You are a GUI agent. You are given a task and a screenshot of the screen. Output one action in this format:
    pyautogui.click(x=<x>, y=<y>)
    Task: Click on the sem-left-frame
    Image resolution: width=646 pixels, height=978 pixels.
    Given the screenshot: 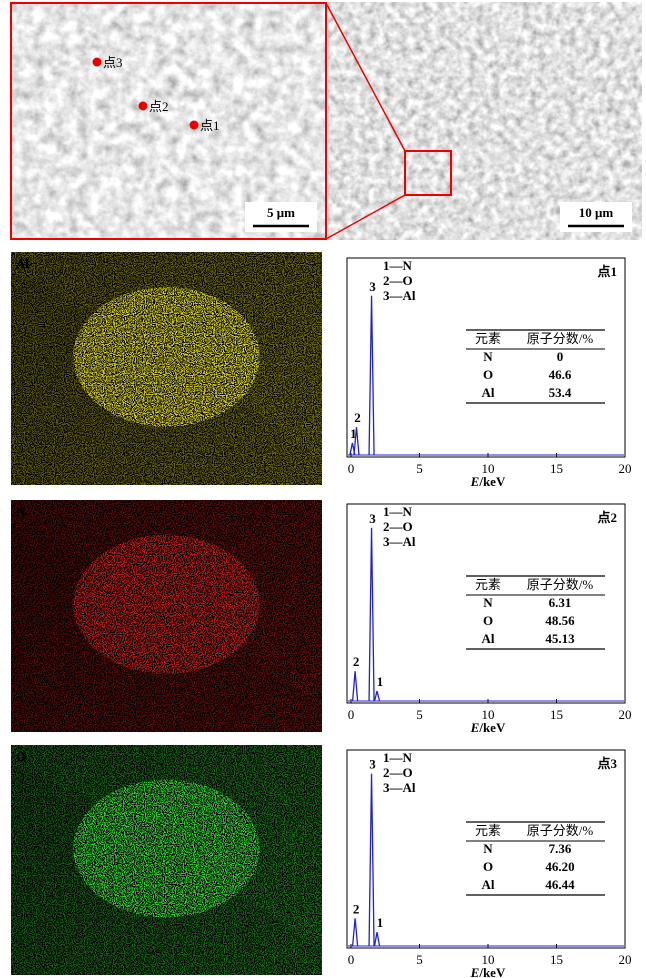 What is the action you would take?
    pyautogui.click(x=168, y=121)
    